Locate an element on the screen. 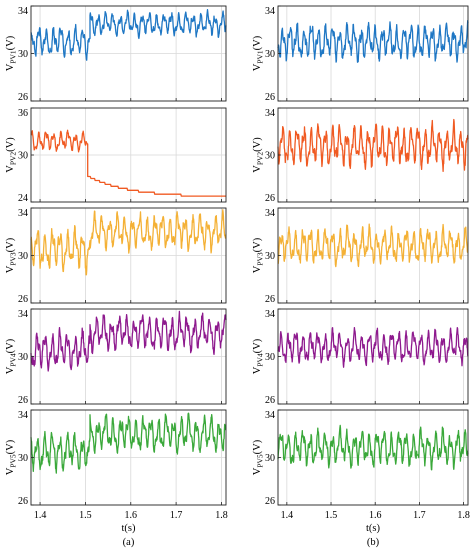  subplot-pv2: 26 30 34 VPV2(V) is located at coordinates (360, 155).